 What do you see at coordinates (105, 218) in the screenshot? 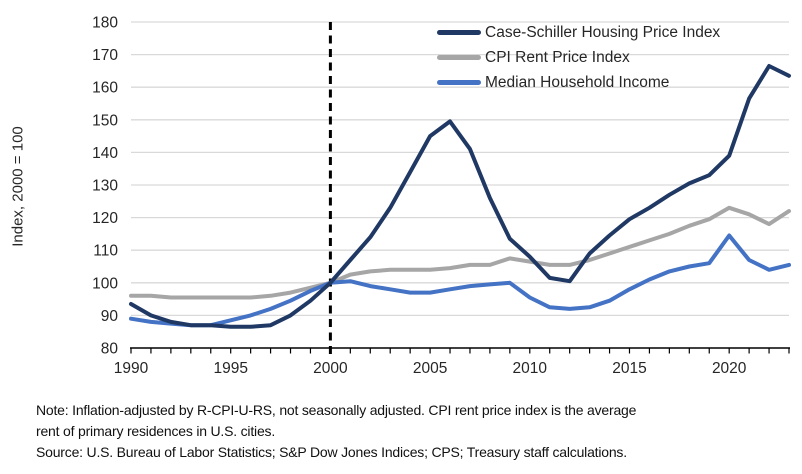
I see `y-tick-label: 120` at bounding box center [105, 218].